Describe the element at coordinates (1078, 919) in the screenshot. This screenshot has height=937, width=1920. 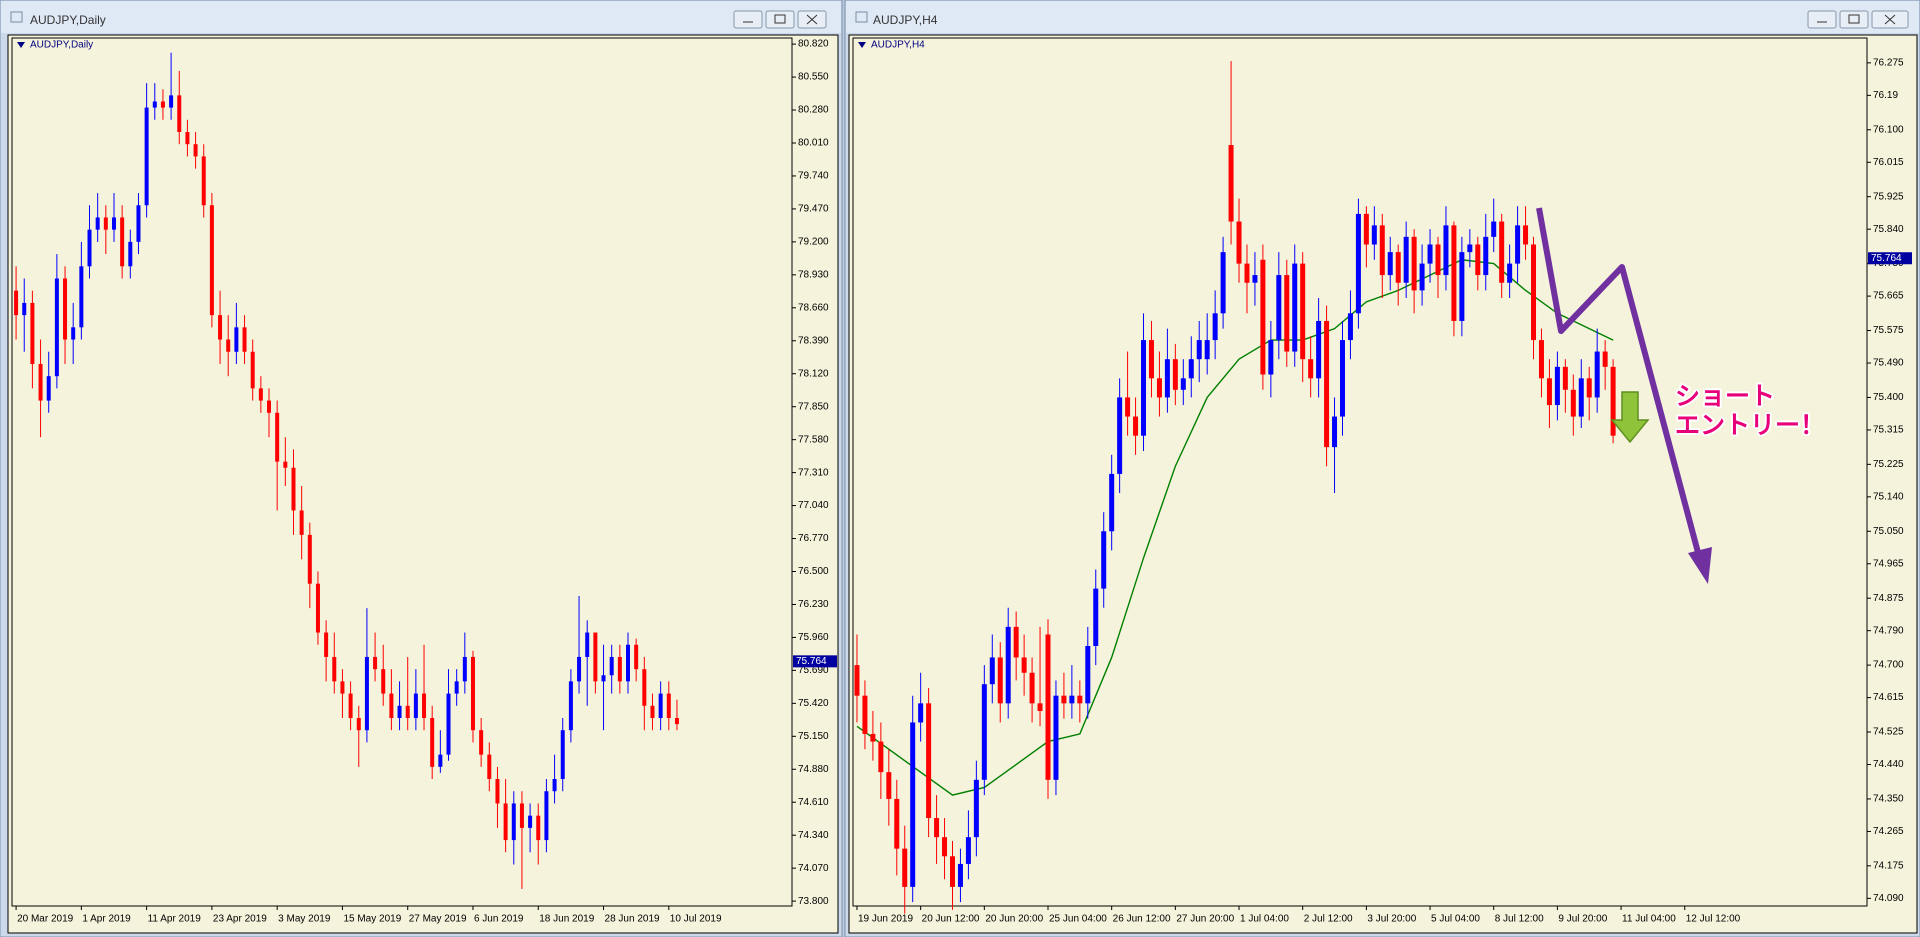
I see `x-tick-label: 25 Jun 04:00` at that location.